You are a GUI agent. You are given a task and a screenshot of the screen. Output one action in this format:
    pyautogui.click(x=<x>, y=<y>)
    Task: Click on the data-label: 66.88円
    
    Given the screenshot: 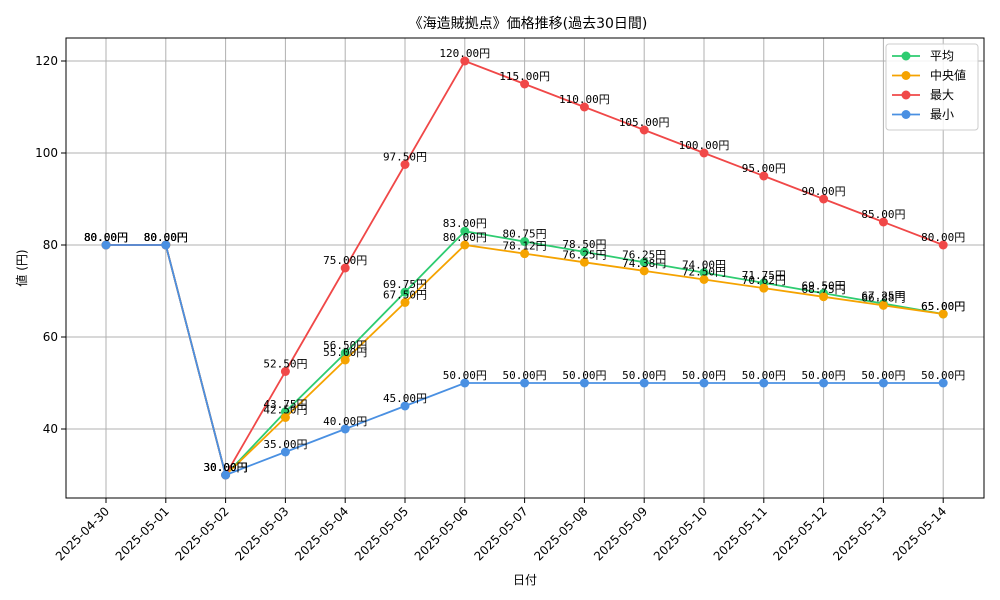 What is the action you would take?
    pyautogui.click(x=883, y=297)
    